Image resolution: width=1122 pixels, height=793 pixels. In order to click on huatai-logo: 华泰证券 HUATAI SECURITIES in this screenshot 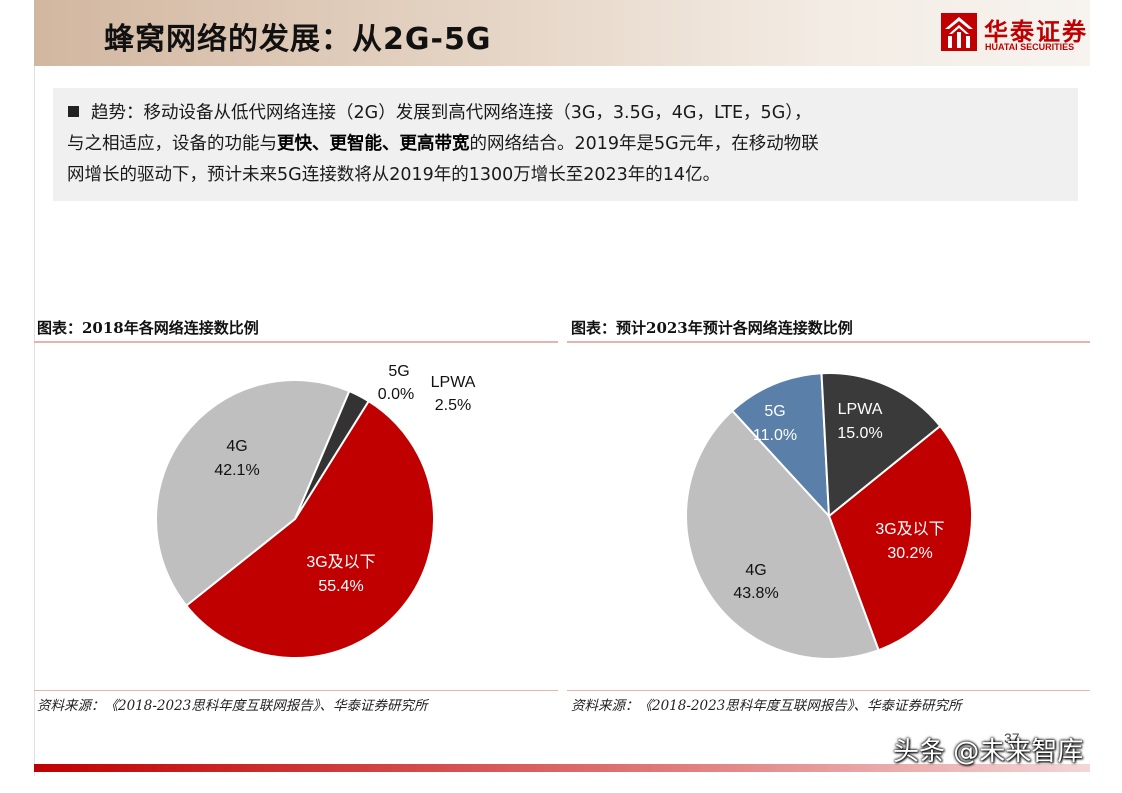, I will do `click(1025, 34)`.